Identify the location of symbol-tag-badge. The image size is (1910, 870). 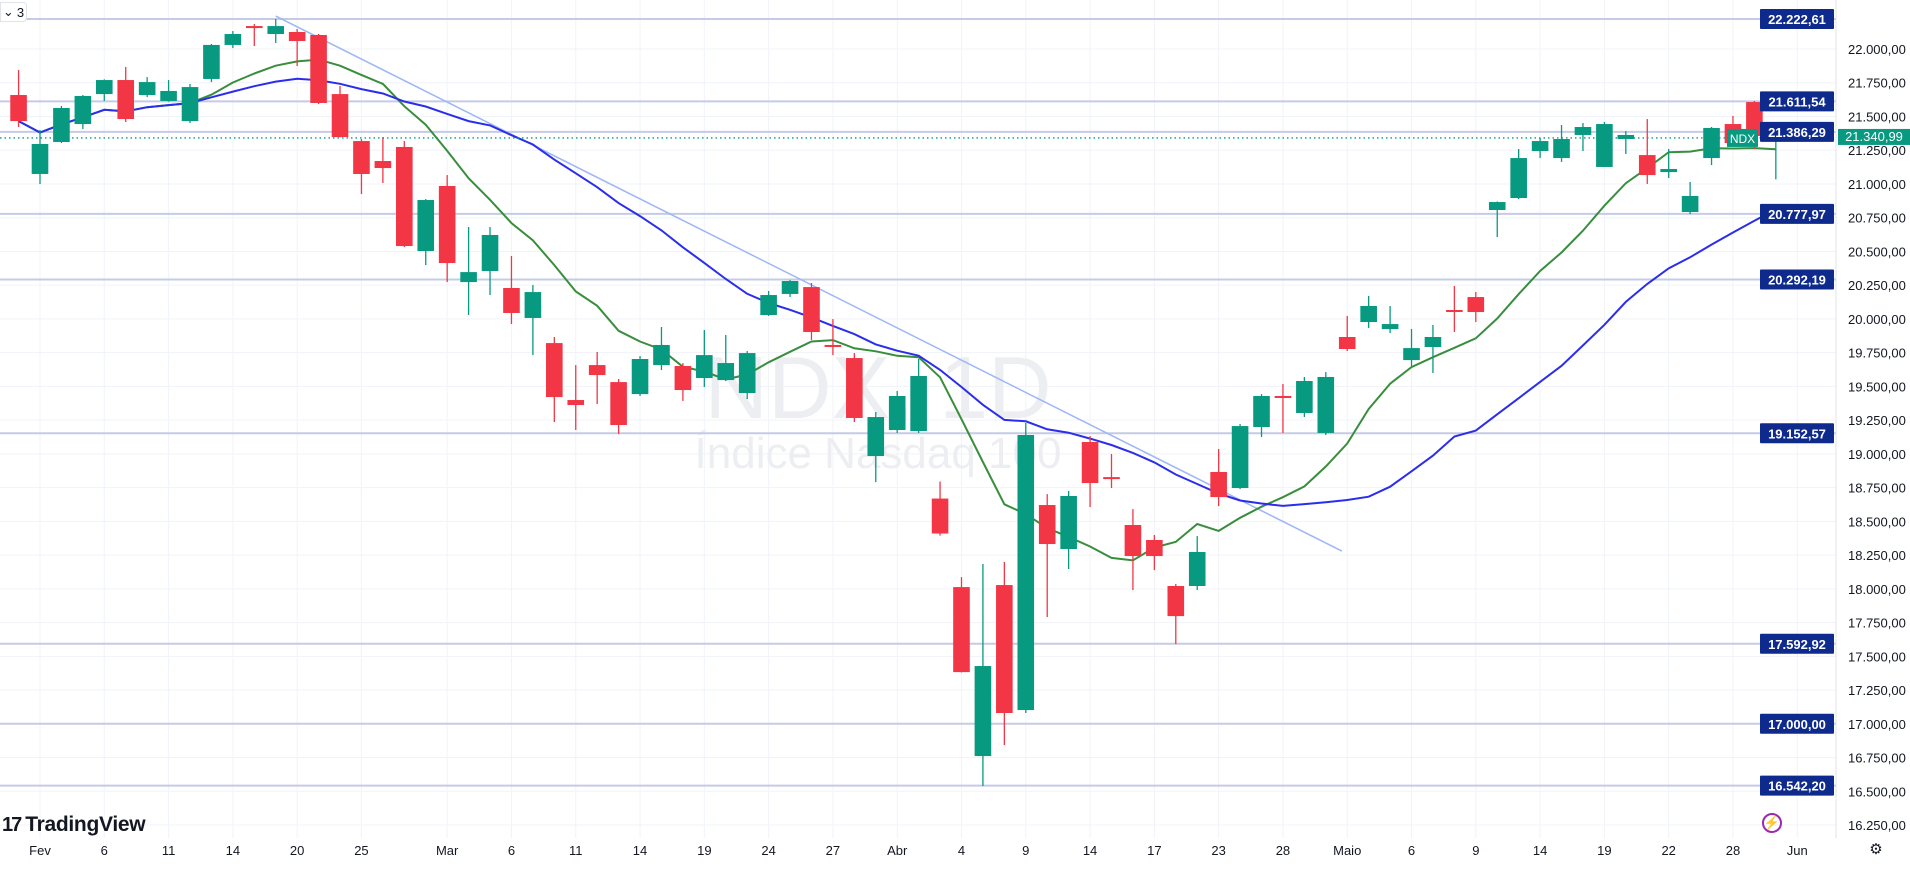
(1742, 137).